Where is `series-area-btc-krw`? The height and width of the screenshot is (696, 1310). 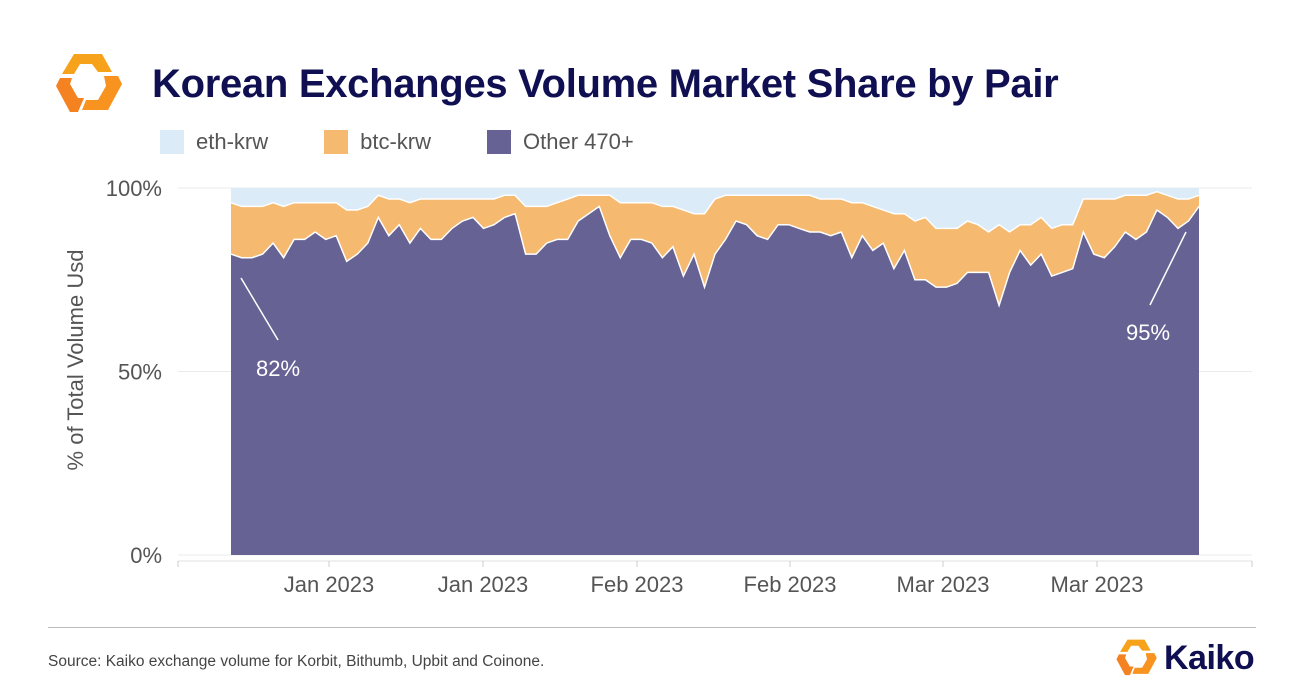 series-area-btc-krw is located at coordinates (715, 248).